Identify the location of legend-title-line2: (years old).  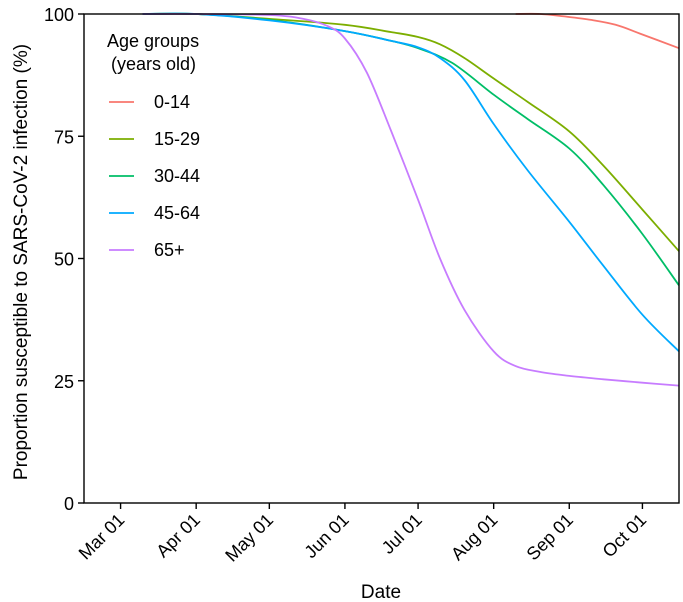
(153, 64).